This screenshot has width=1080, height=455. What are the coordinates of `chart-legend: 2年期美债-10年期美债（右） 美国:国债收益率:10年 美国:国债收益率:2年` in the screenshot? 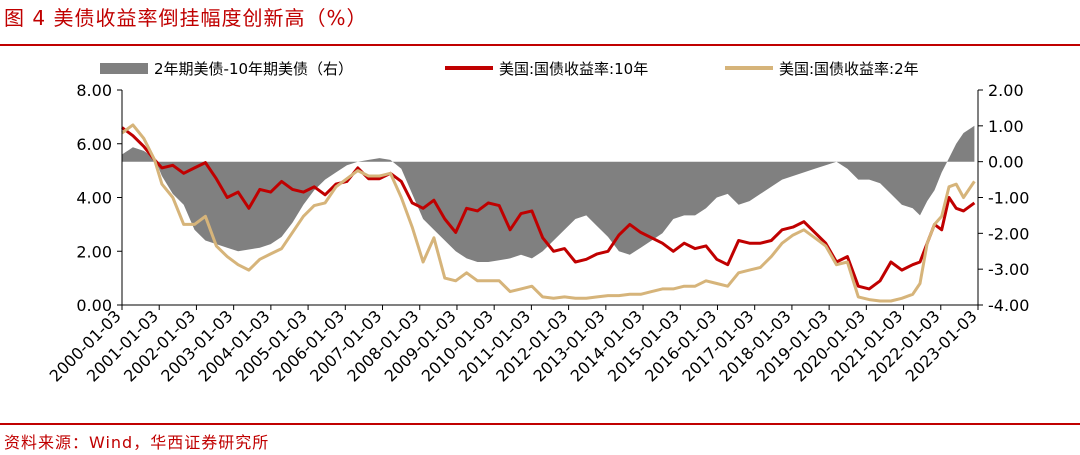 It's located at (509, 69).